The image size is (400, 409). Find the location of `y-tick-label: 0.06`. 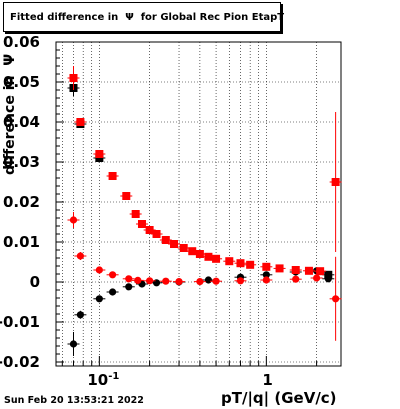

y-tick-label: 0.06 is located at coordinates (21, 42).